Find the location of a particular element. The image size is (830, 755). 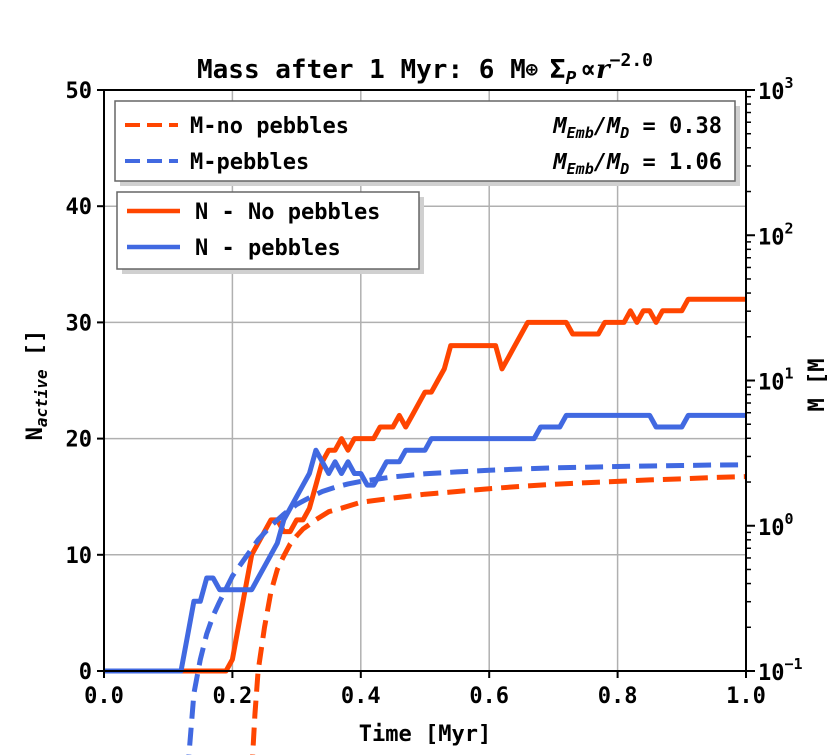

x-tick-label: 0.6 is located at coordinates (489, 696).